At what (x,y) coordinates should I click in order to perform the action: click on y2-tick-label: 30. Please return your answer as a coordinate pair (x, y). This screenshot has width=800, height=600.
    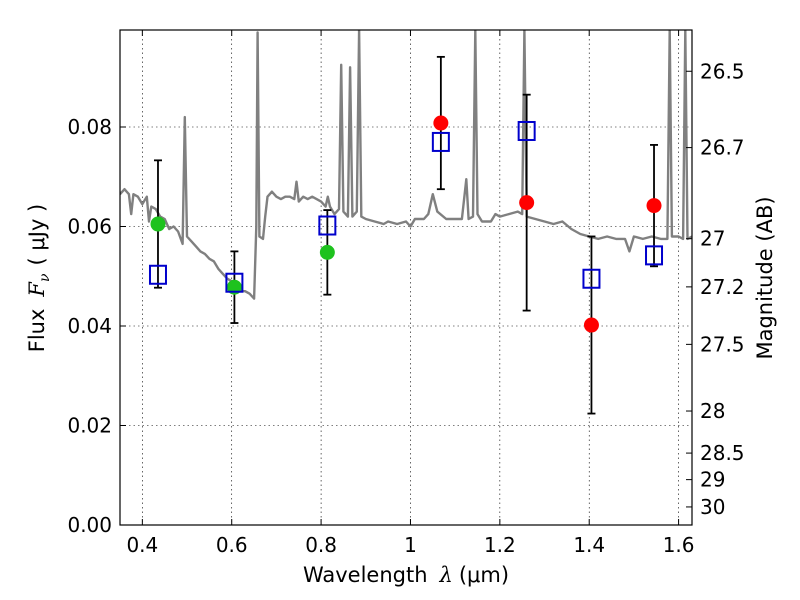
    Looking at the image, I should click on (712, 507).